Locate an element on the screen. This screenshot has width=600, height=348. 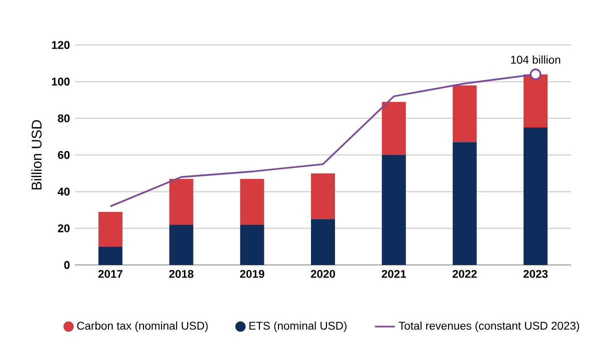
y-tick-label: 40 is located at coordinates (64, 192).